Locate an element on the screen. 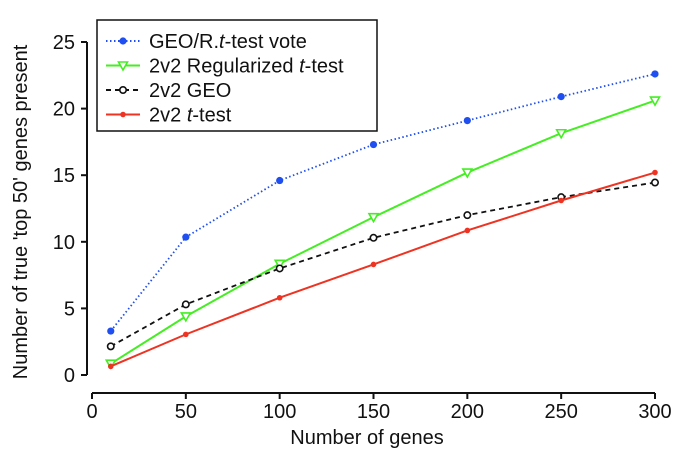 The image size is (685, 464). y-tick-label: 25 is located at coordinates (64, 43).